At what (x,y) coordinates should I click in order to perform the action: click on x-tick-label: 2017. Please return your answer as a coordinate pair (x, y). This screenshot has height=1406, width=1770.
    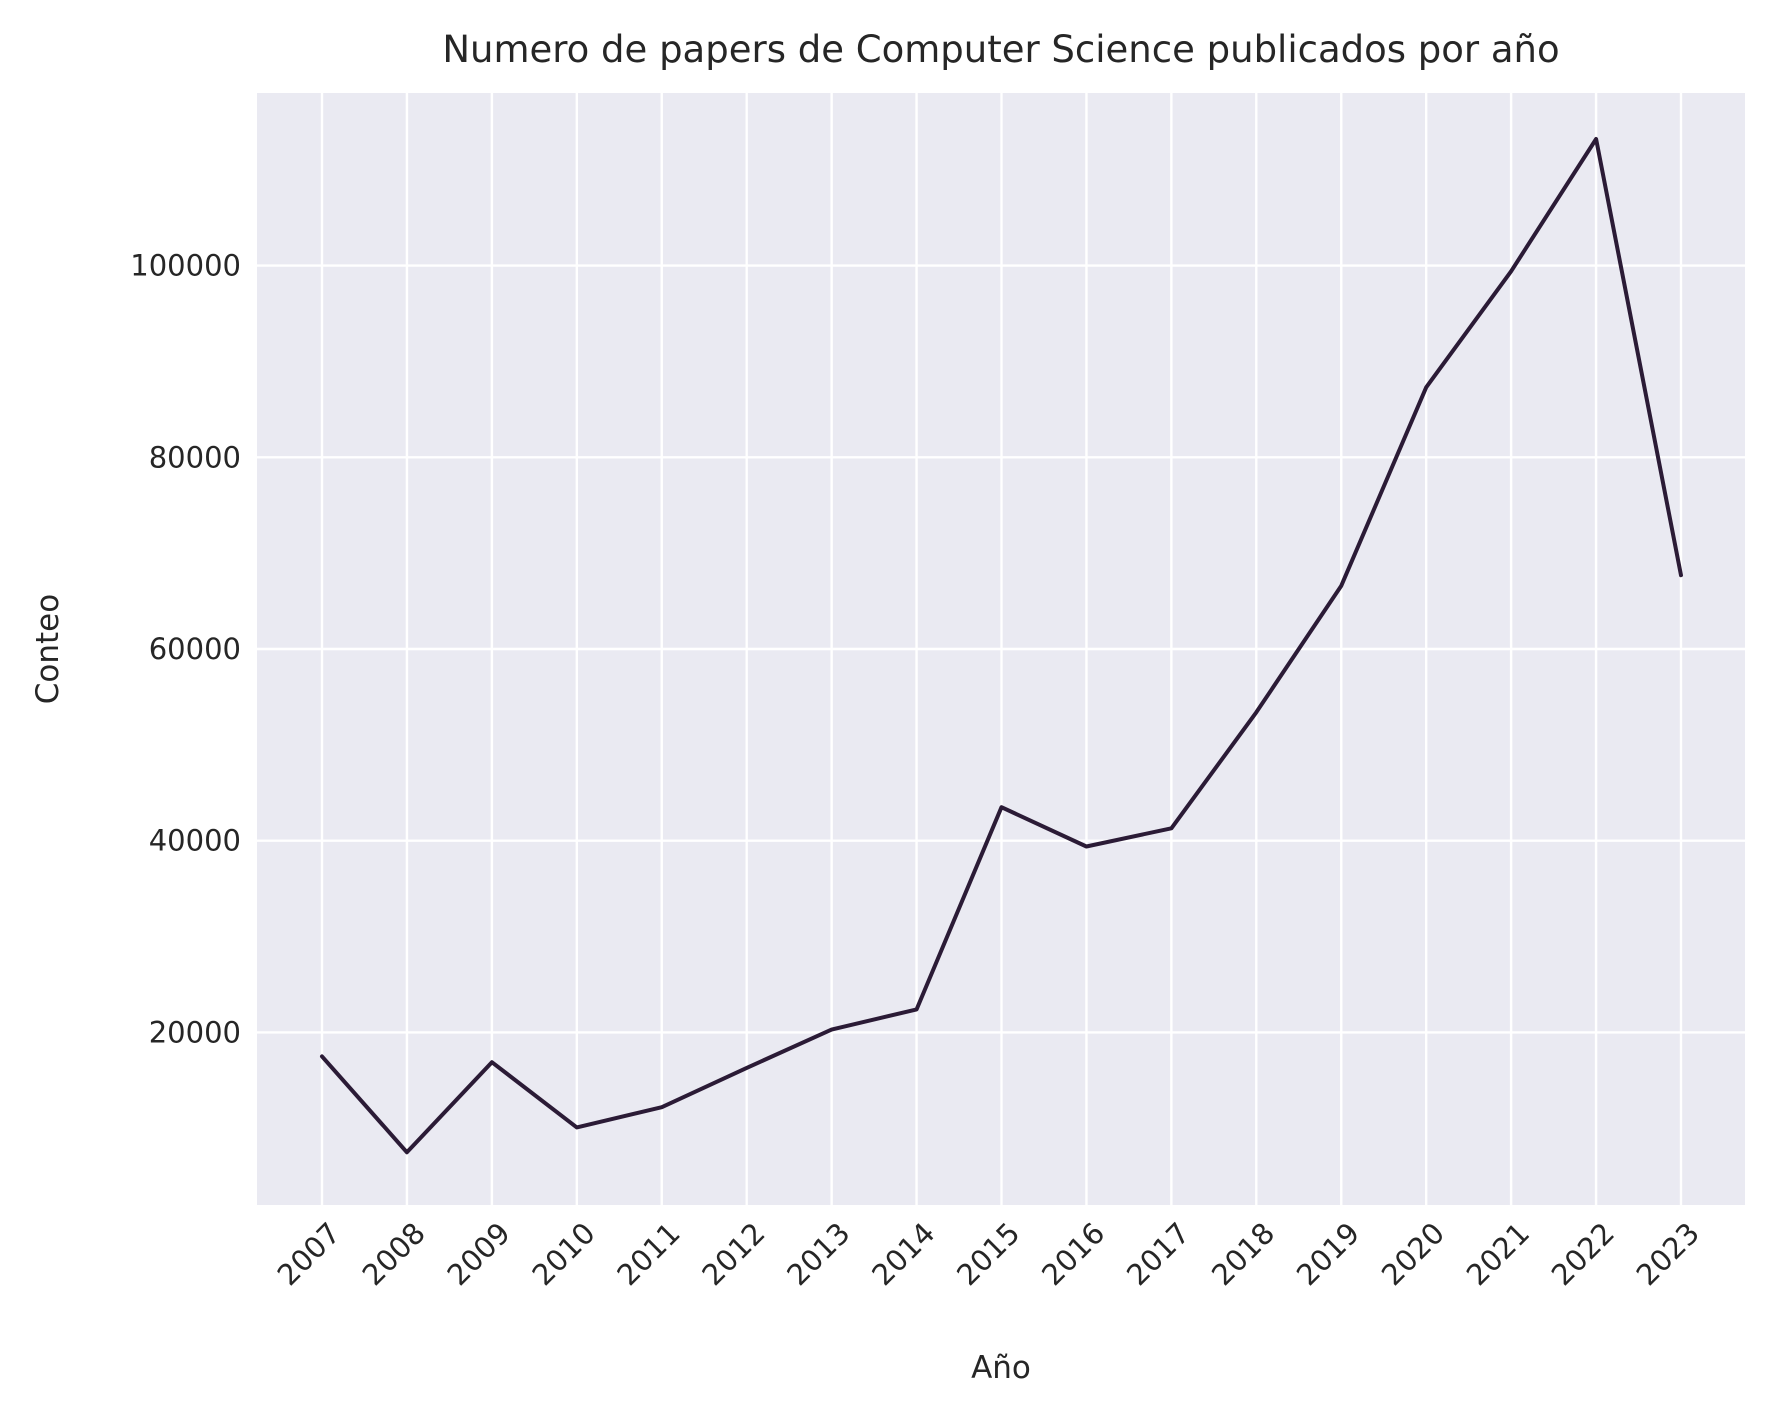
    Looking at the image, I should click on (1158, 1254).